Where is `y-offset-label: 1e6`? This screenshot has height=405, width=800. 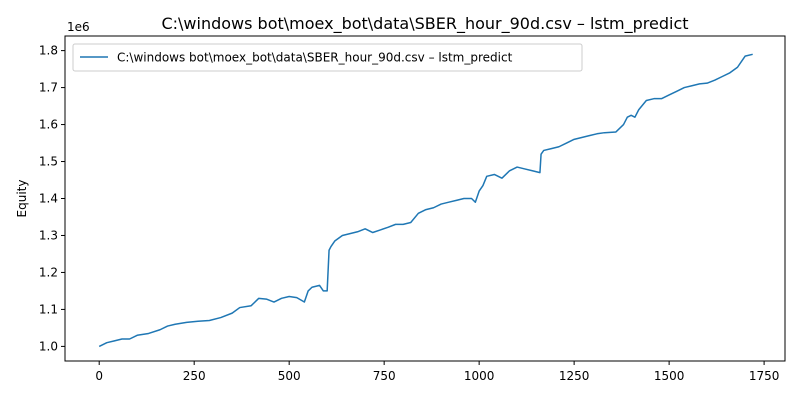
y-offset-label: 1e6 is located at coordinates (78, 27).